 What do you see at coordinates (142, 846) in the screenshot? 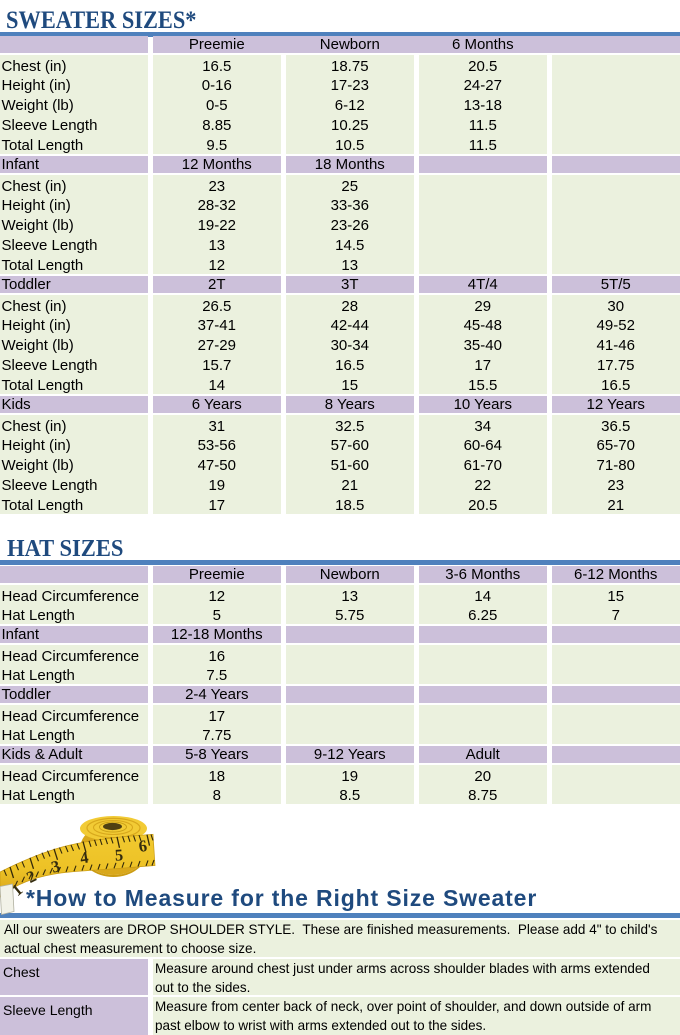
I see `svg-text: 6` at bounding box center [142, 846].